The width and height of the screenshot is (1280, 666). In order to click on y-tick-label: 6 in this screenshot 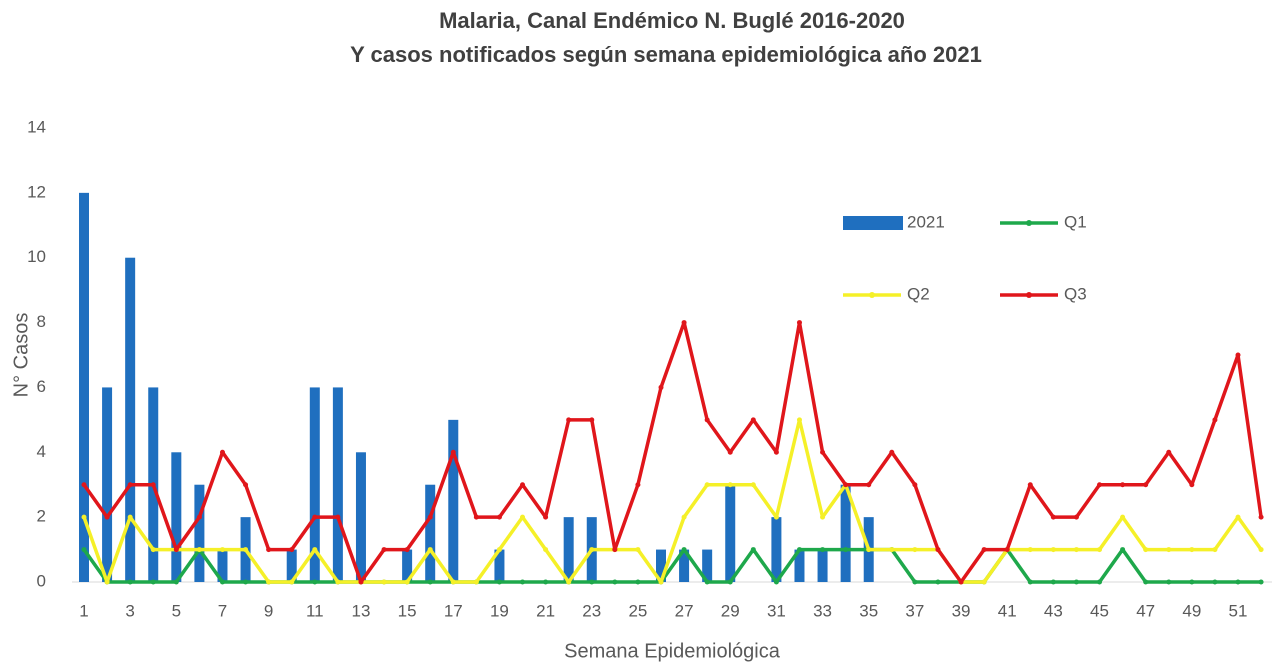, I will do `click(41, 386)`.